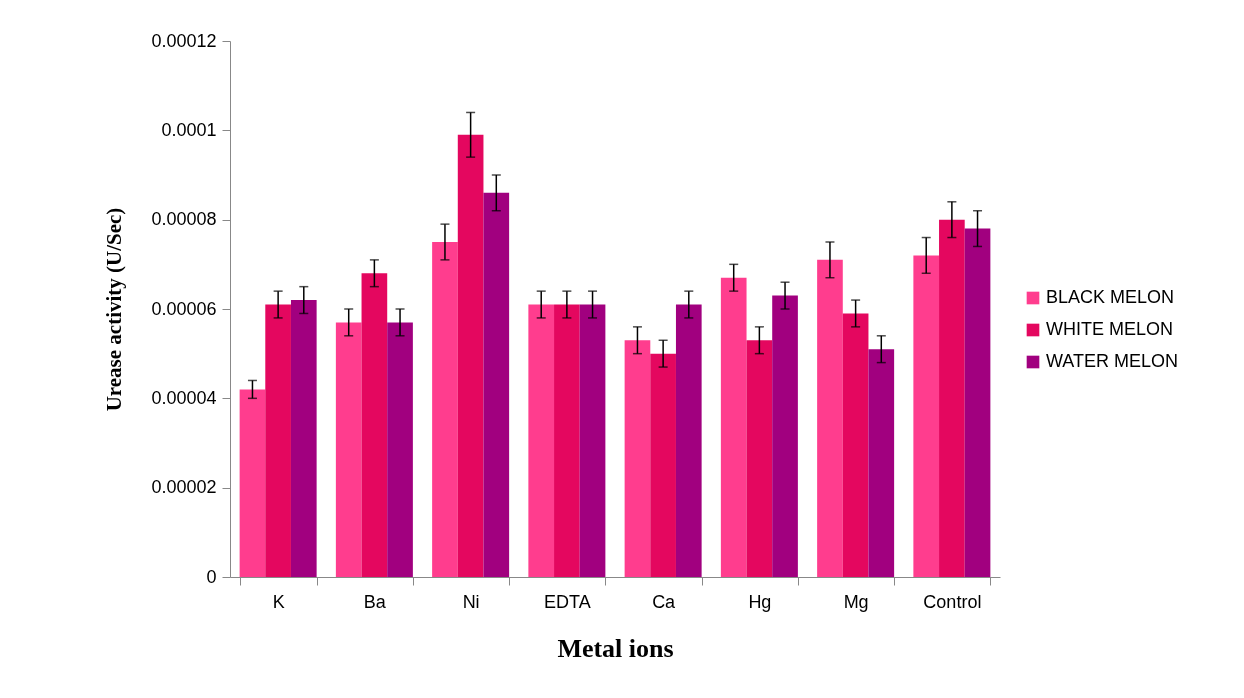 This screenshot has width=1244, height=698. What do you see at coordinates (1110, 297) in the screenshot?
I see `legend-label: BLACK MELON` at bounding box center [1110, 297].